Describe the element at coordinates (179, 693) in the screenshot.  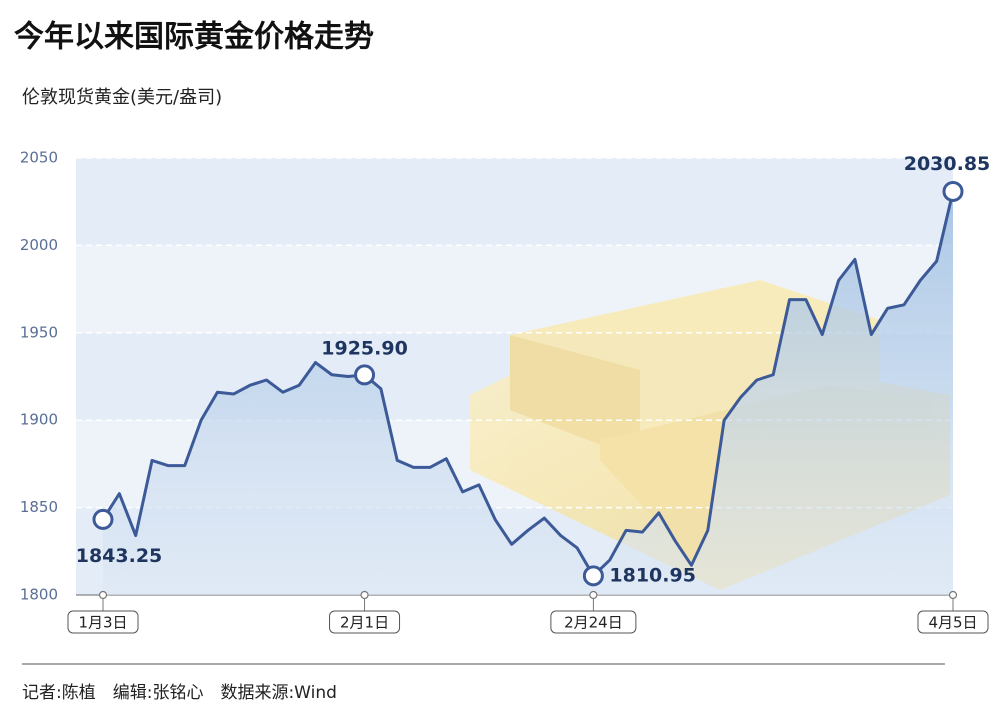
I see `footer: 记者:陈植 编辑:张铭心 数据来源:Wind` at that location.